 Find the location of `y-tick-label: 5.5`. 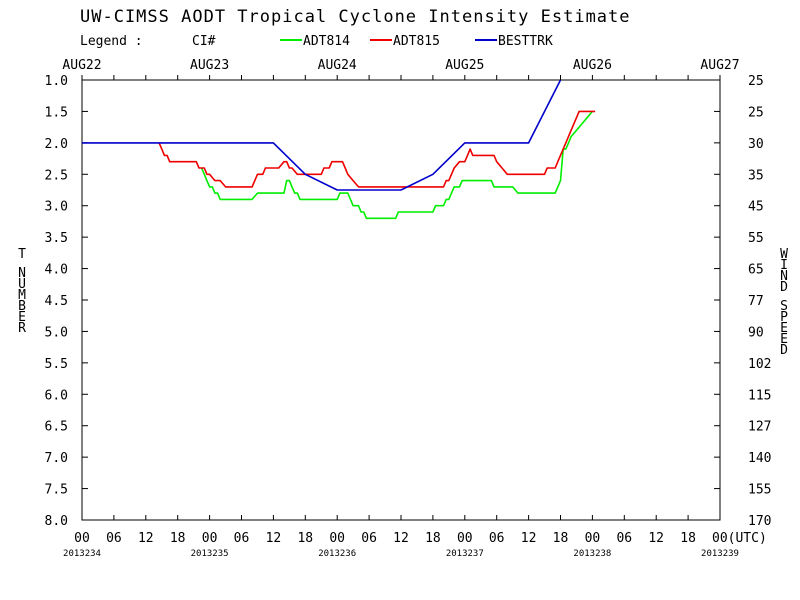

y-tick-label: 5.5 is located at coordinates (56, 364).